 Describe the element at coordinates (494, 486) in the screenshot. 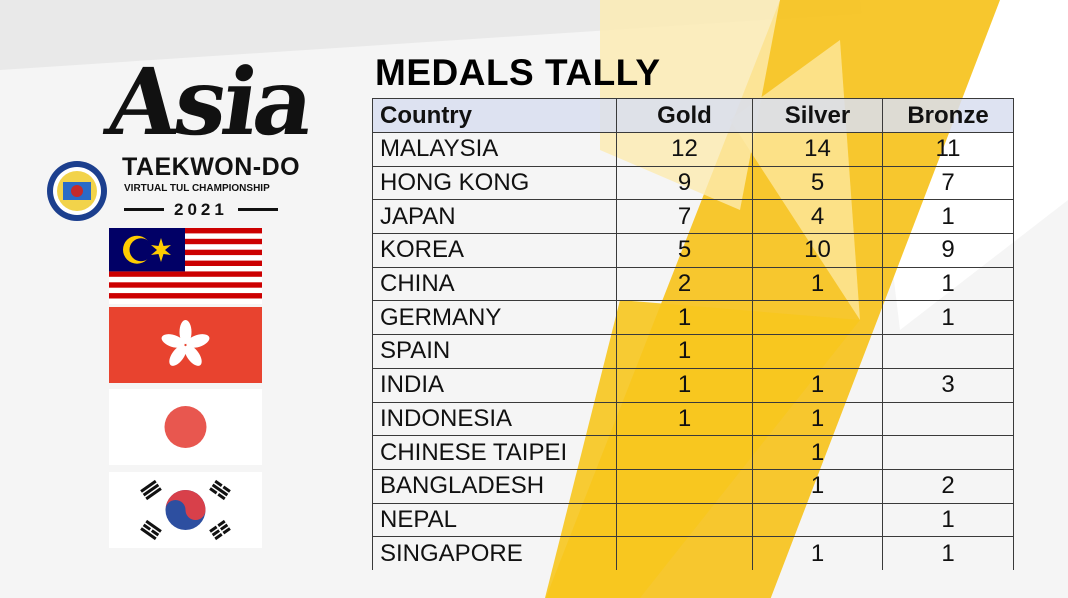

I see `country-cell: BANGLADESH` at that location.